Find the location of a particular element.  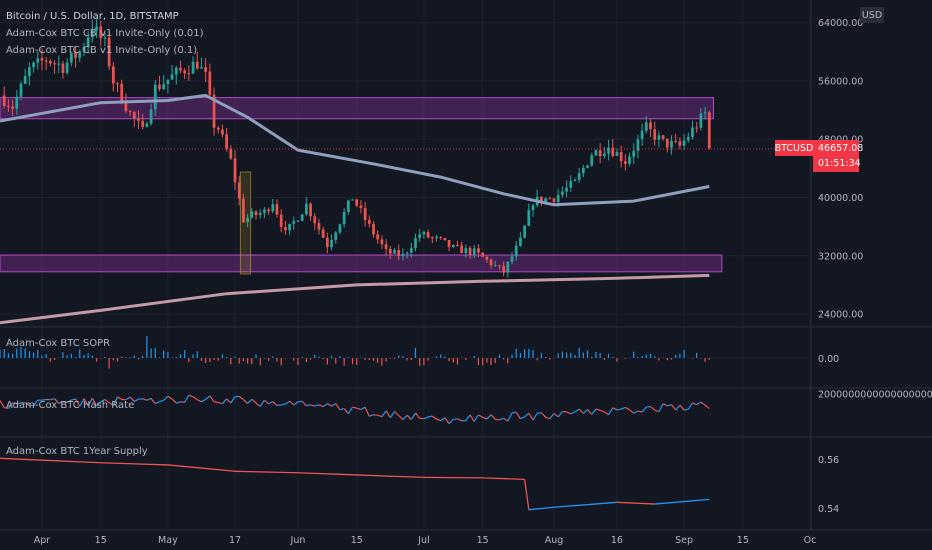

price-tick-label: 56000.00 is located at coordinates (840, 81).